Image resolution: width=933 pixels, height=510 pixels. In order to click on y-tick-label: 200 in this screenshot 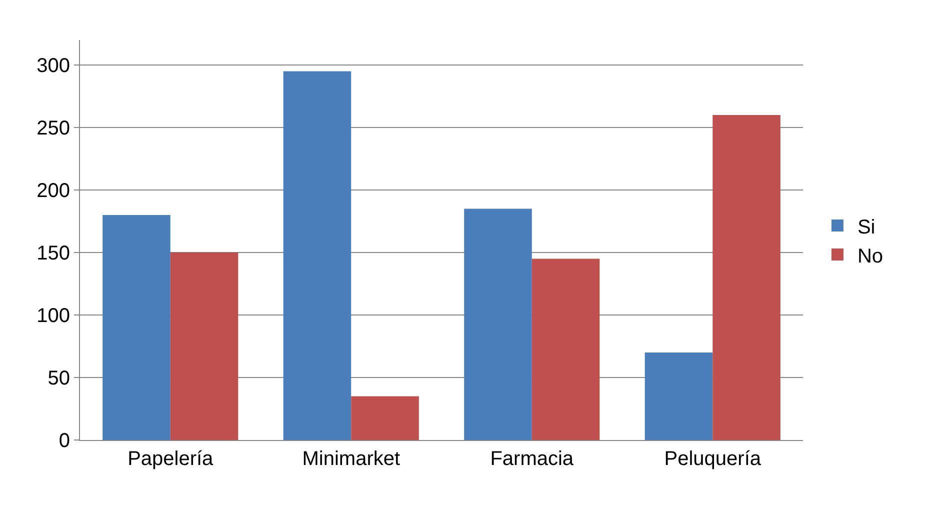, I will do `click(53, 191)`.